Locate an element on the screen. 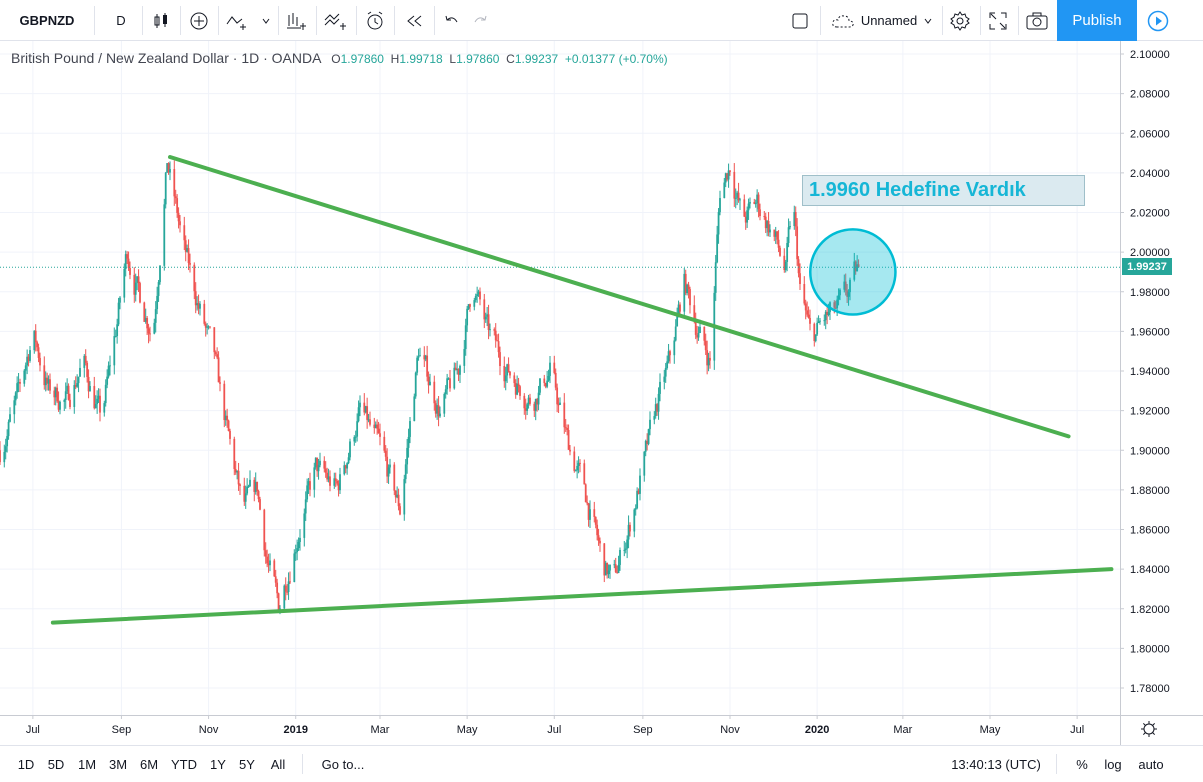 This screenshot has height=782, width=1203. range-1d-button: 1D is located at coordinates (26, 764).